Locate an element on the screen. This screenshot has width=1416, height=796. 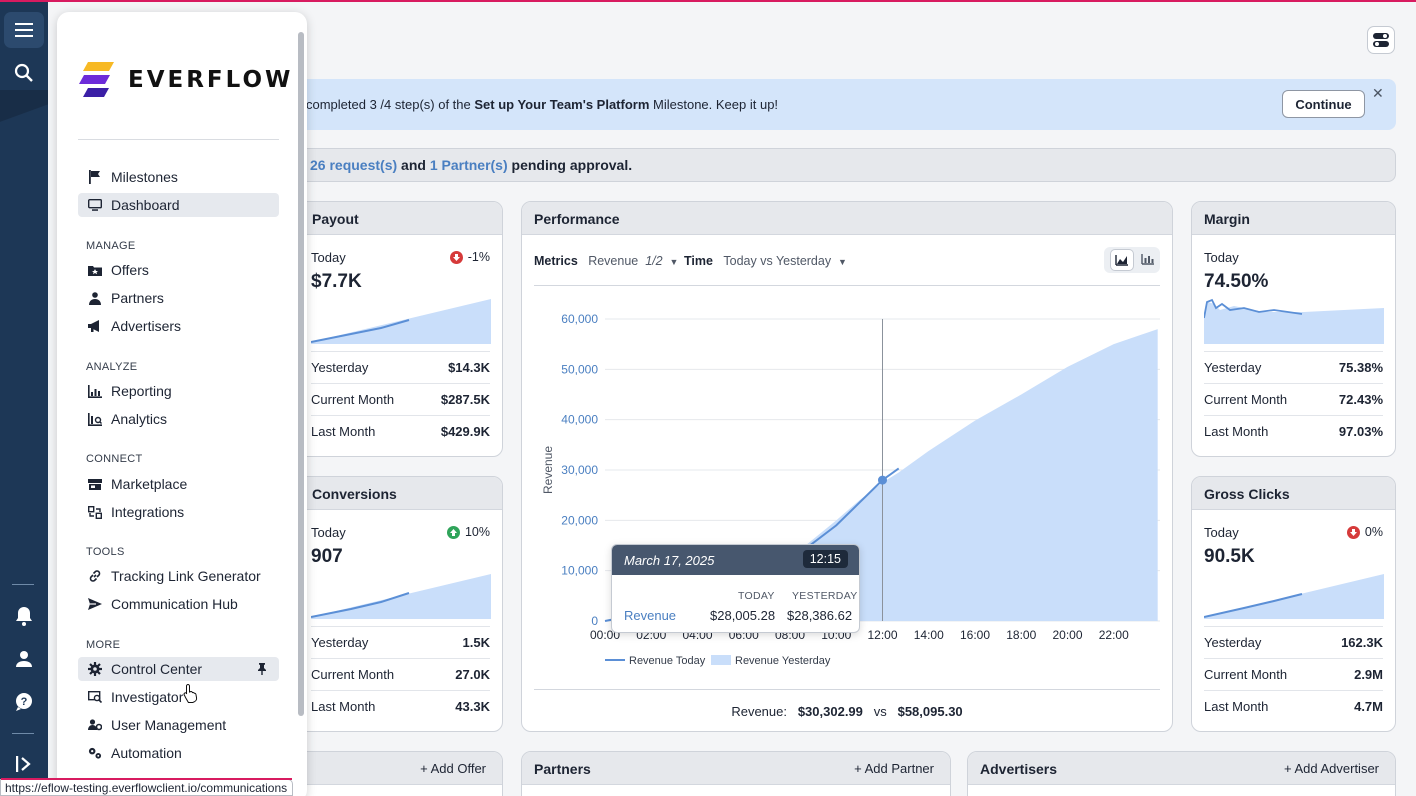
add-offer-button: + Add Offer is located at coordinates (453, 768).